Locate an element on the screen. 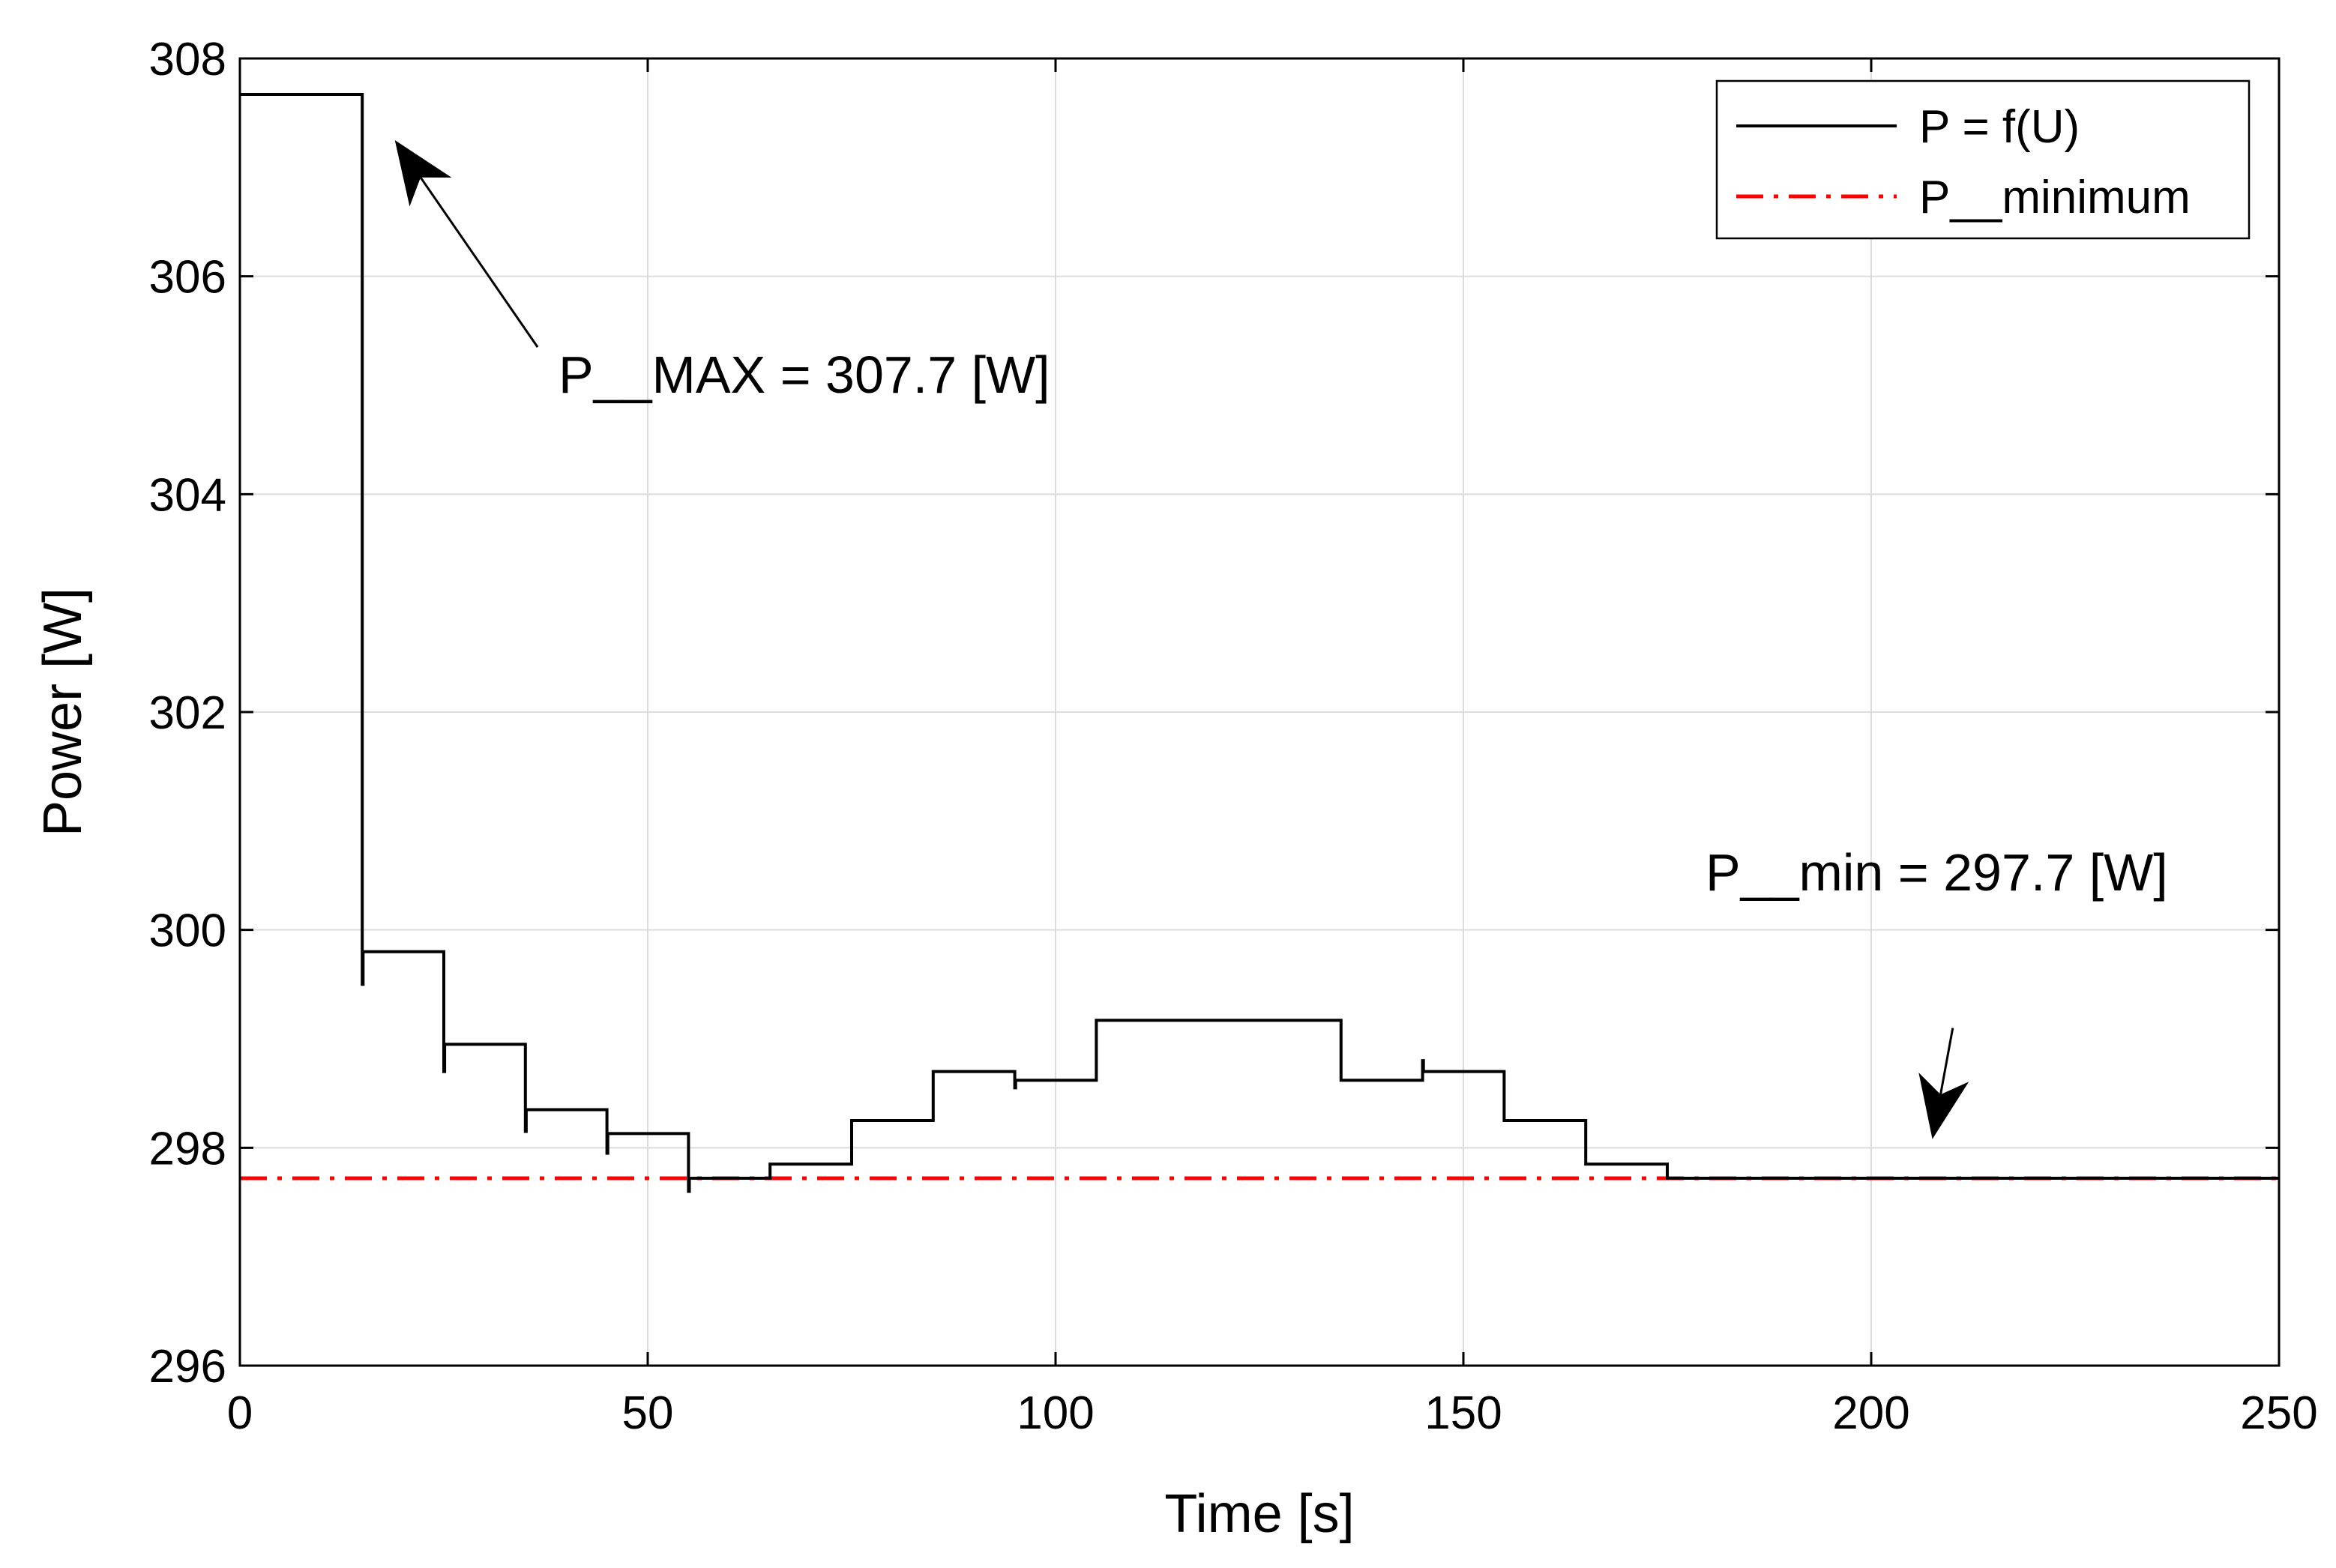 The height and width of the screenshot is (1568, 2336). x-tick-label-0: 0 is located at coordinates (240, 1413).